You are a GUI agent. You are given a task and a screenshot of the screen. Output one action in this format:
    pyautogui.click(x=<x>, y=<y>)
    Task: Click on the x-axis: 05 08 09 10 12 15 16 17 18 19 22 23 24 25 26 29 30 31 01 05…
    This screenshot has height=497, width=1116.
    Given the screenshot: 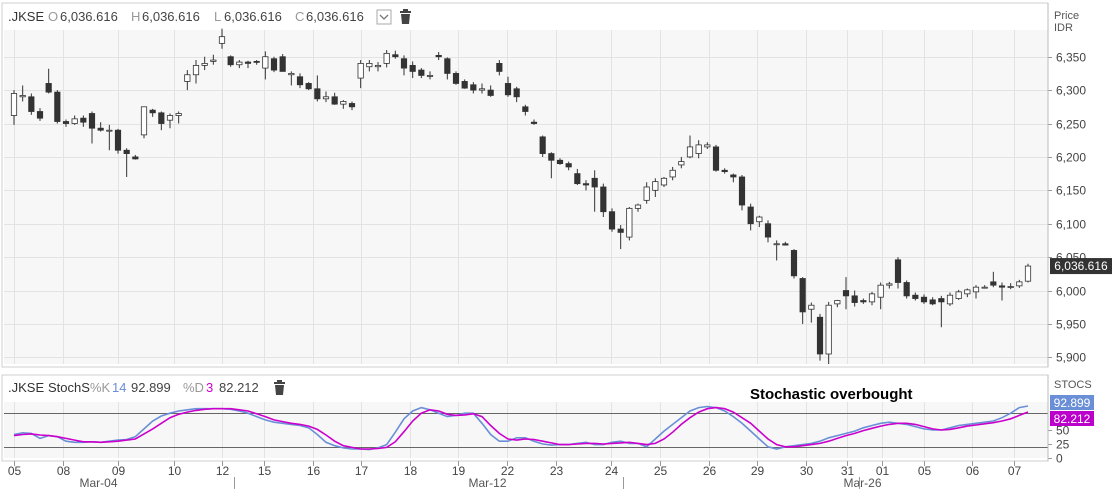 What is the action you would take?
    pyautogui.click(x=515, y=475)
    